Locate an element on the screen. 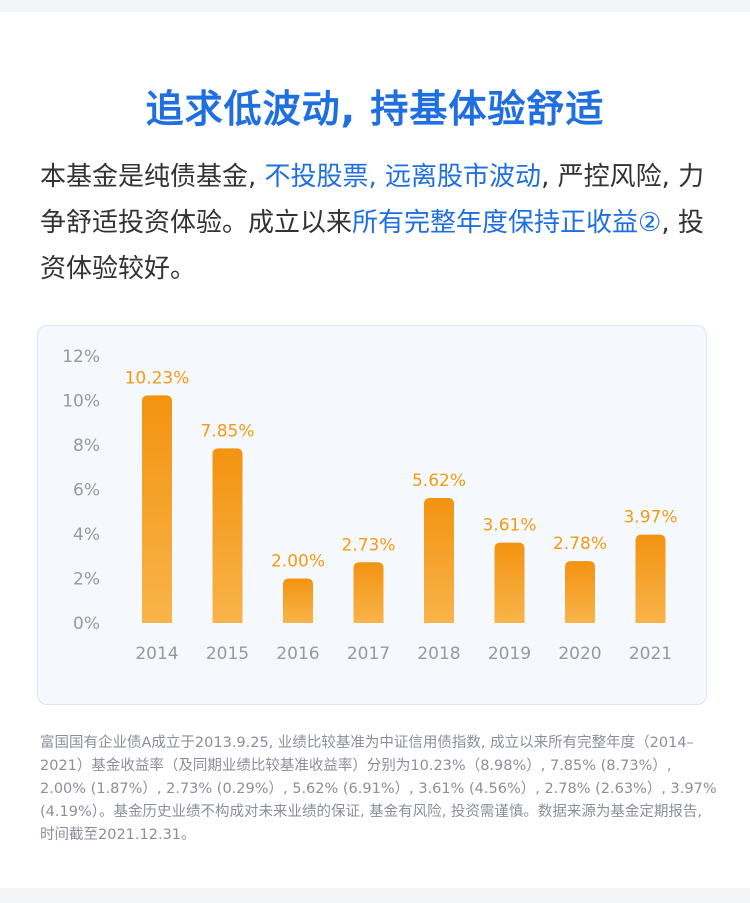 The width and height of the screenshot is (750, 903). x-tick-label: 2017 is located at coordinates (368, 654).